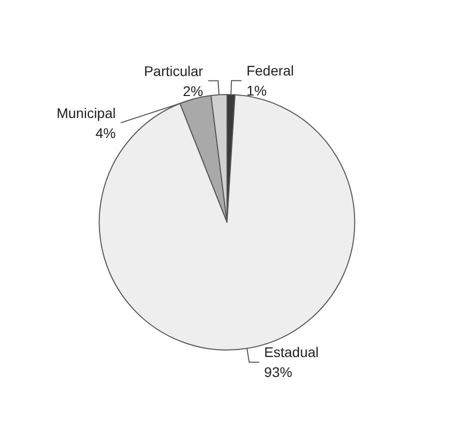 The height and width of the screenshot is (428, 454). I want to click on slice-label: Estadual, so click(291, 352).